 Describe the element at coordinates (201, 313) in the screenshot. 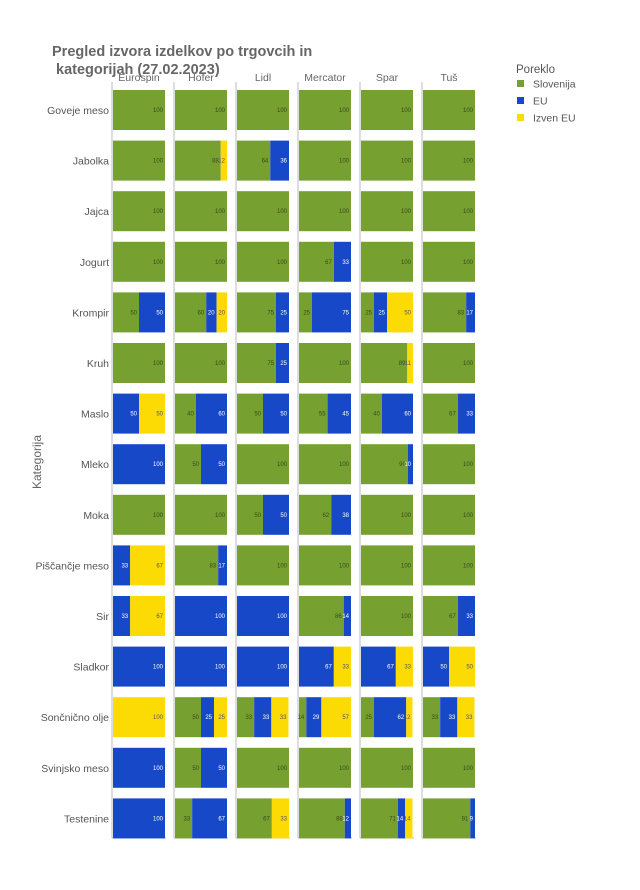

I see `value-label-4-1-0: 60` at that location.